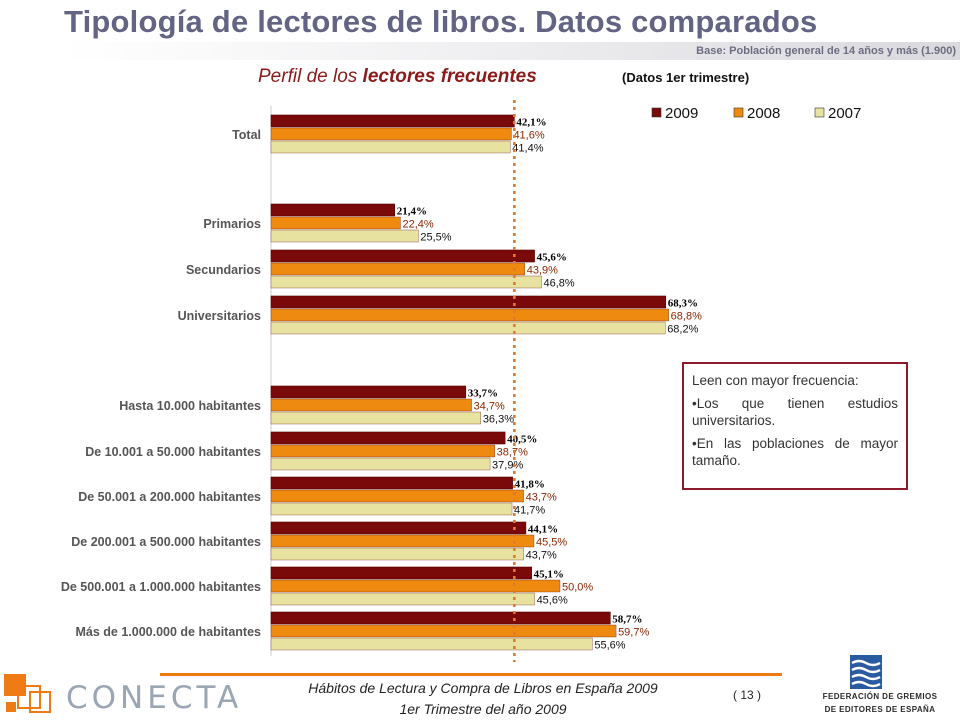  Describe the element at coordinates (738, 112) in the screenshot. I see `legend-swatch-2008` at that location.